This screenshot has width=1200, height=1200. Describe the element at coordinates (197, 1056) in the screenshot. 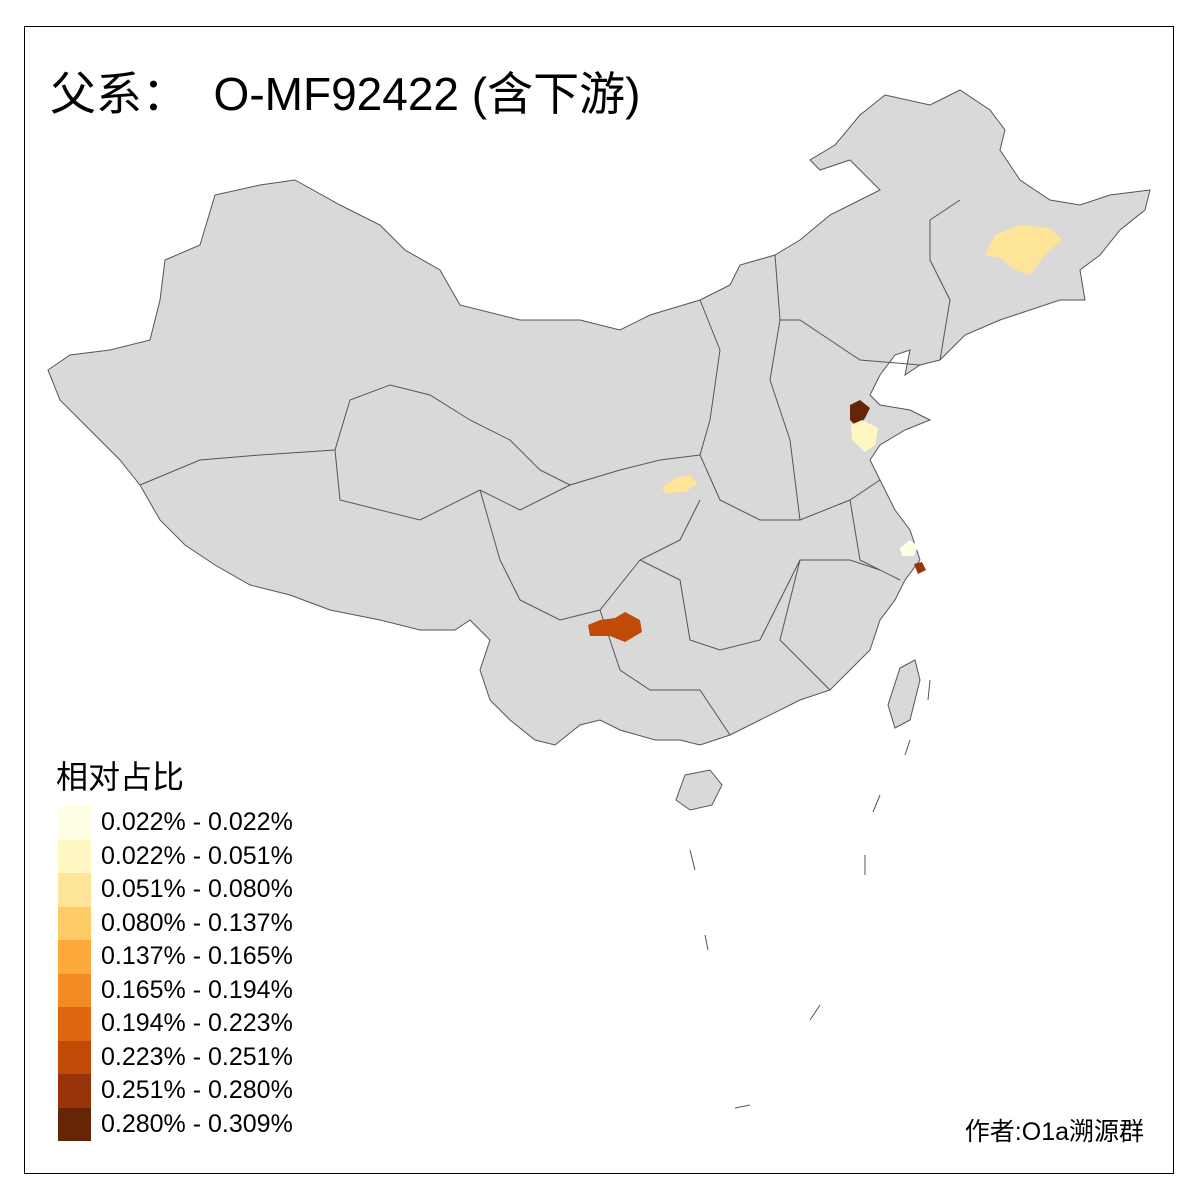

I see `legend-label: 0.223% - 0.251%` at that location.